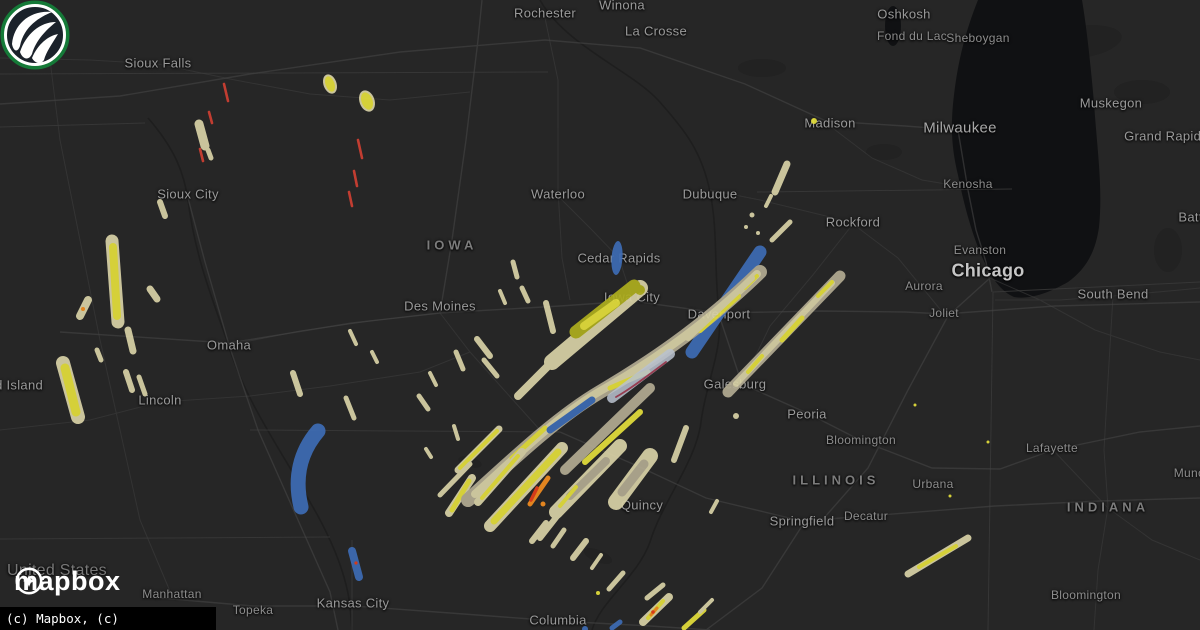 This screenshot has width=1200, height=630. I want to click on city-label: INDIANA, so click(1108, 507).